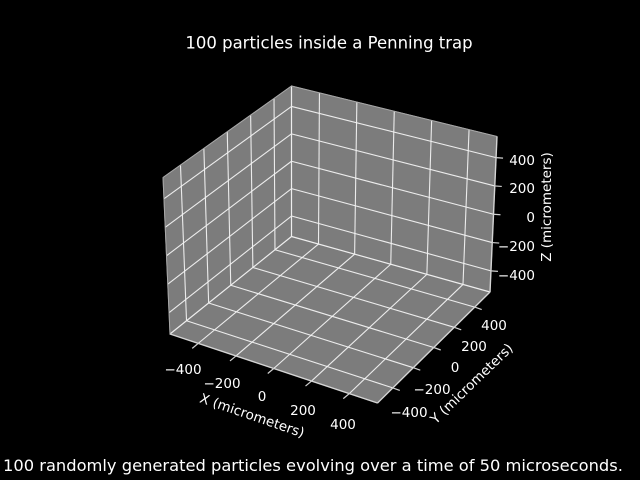 Image resolution: width=640 pixels, height=480 pixels. Describe the element at coordinates (474, 347) in the screenshot. I see `y-tick-label: 200` at that location.